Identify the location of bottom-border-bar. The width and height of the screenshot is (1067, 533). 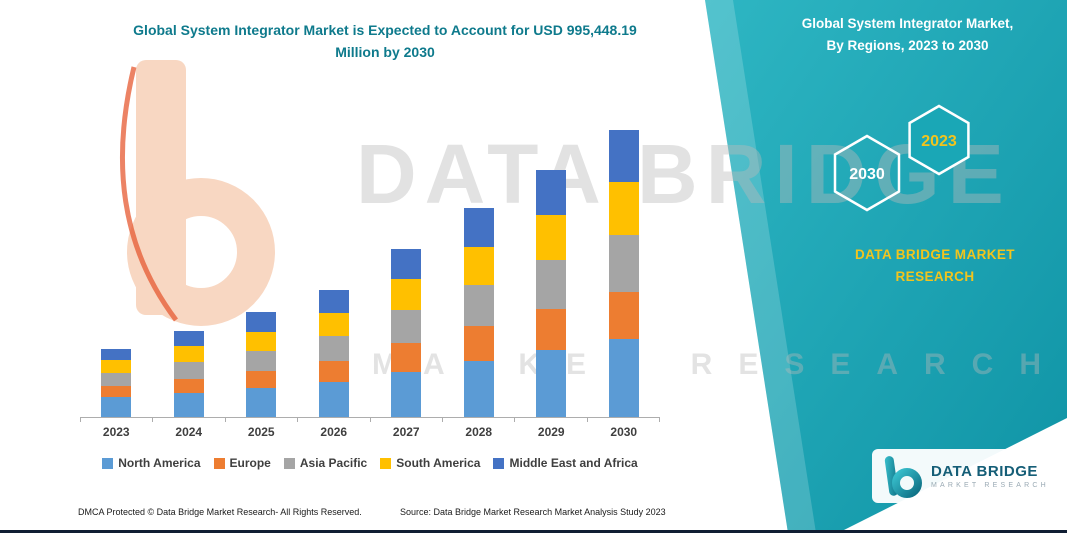
(533, 531).